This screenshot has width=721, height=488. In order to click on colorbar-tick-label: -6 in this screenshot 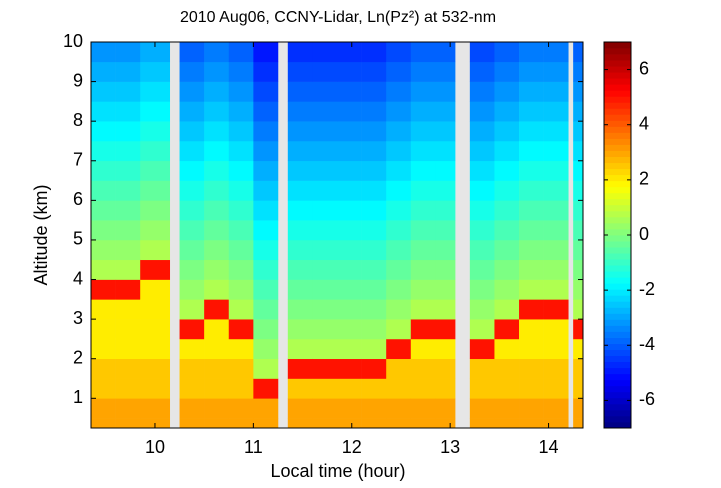, I will do `click(647, 399)`.